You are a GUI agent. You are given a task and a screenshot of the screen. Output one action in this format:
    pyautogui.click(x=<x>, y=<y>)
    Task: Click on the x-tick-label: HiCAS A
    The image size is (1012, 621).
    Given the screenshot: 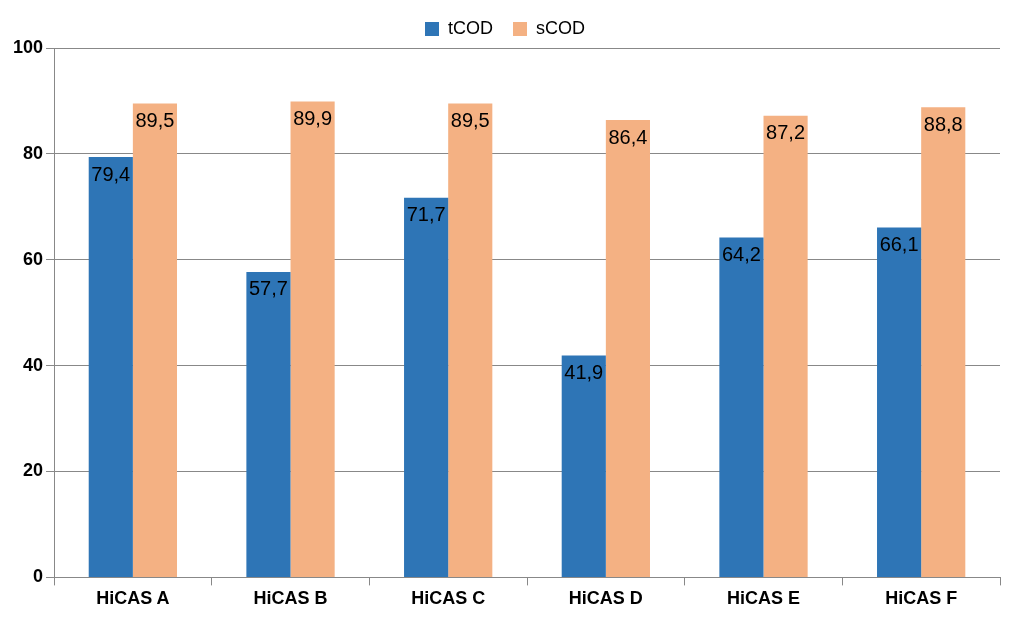 What is the action you would take?
    pyautogui.click(x=133, y=598)
    